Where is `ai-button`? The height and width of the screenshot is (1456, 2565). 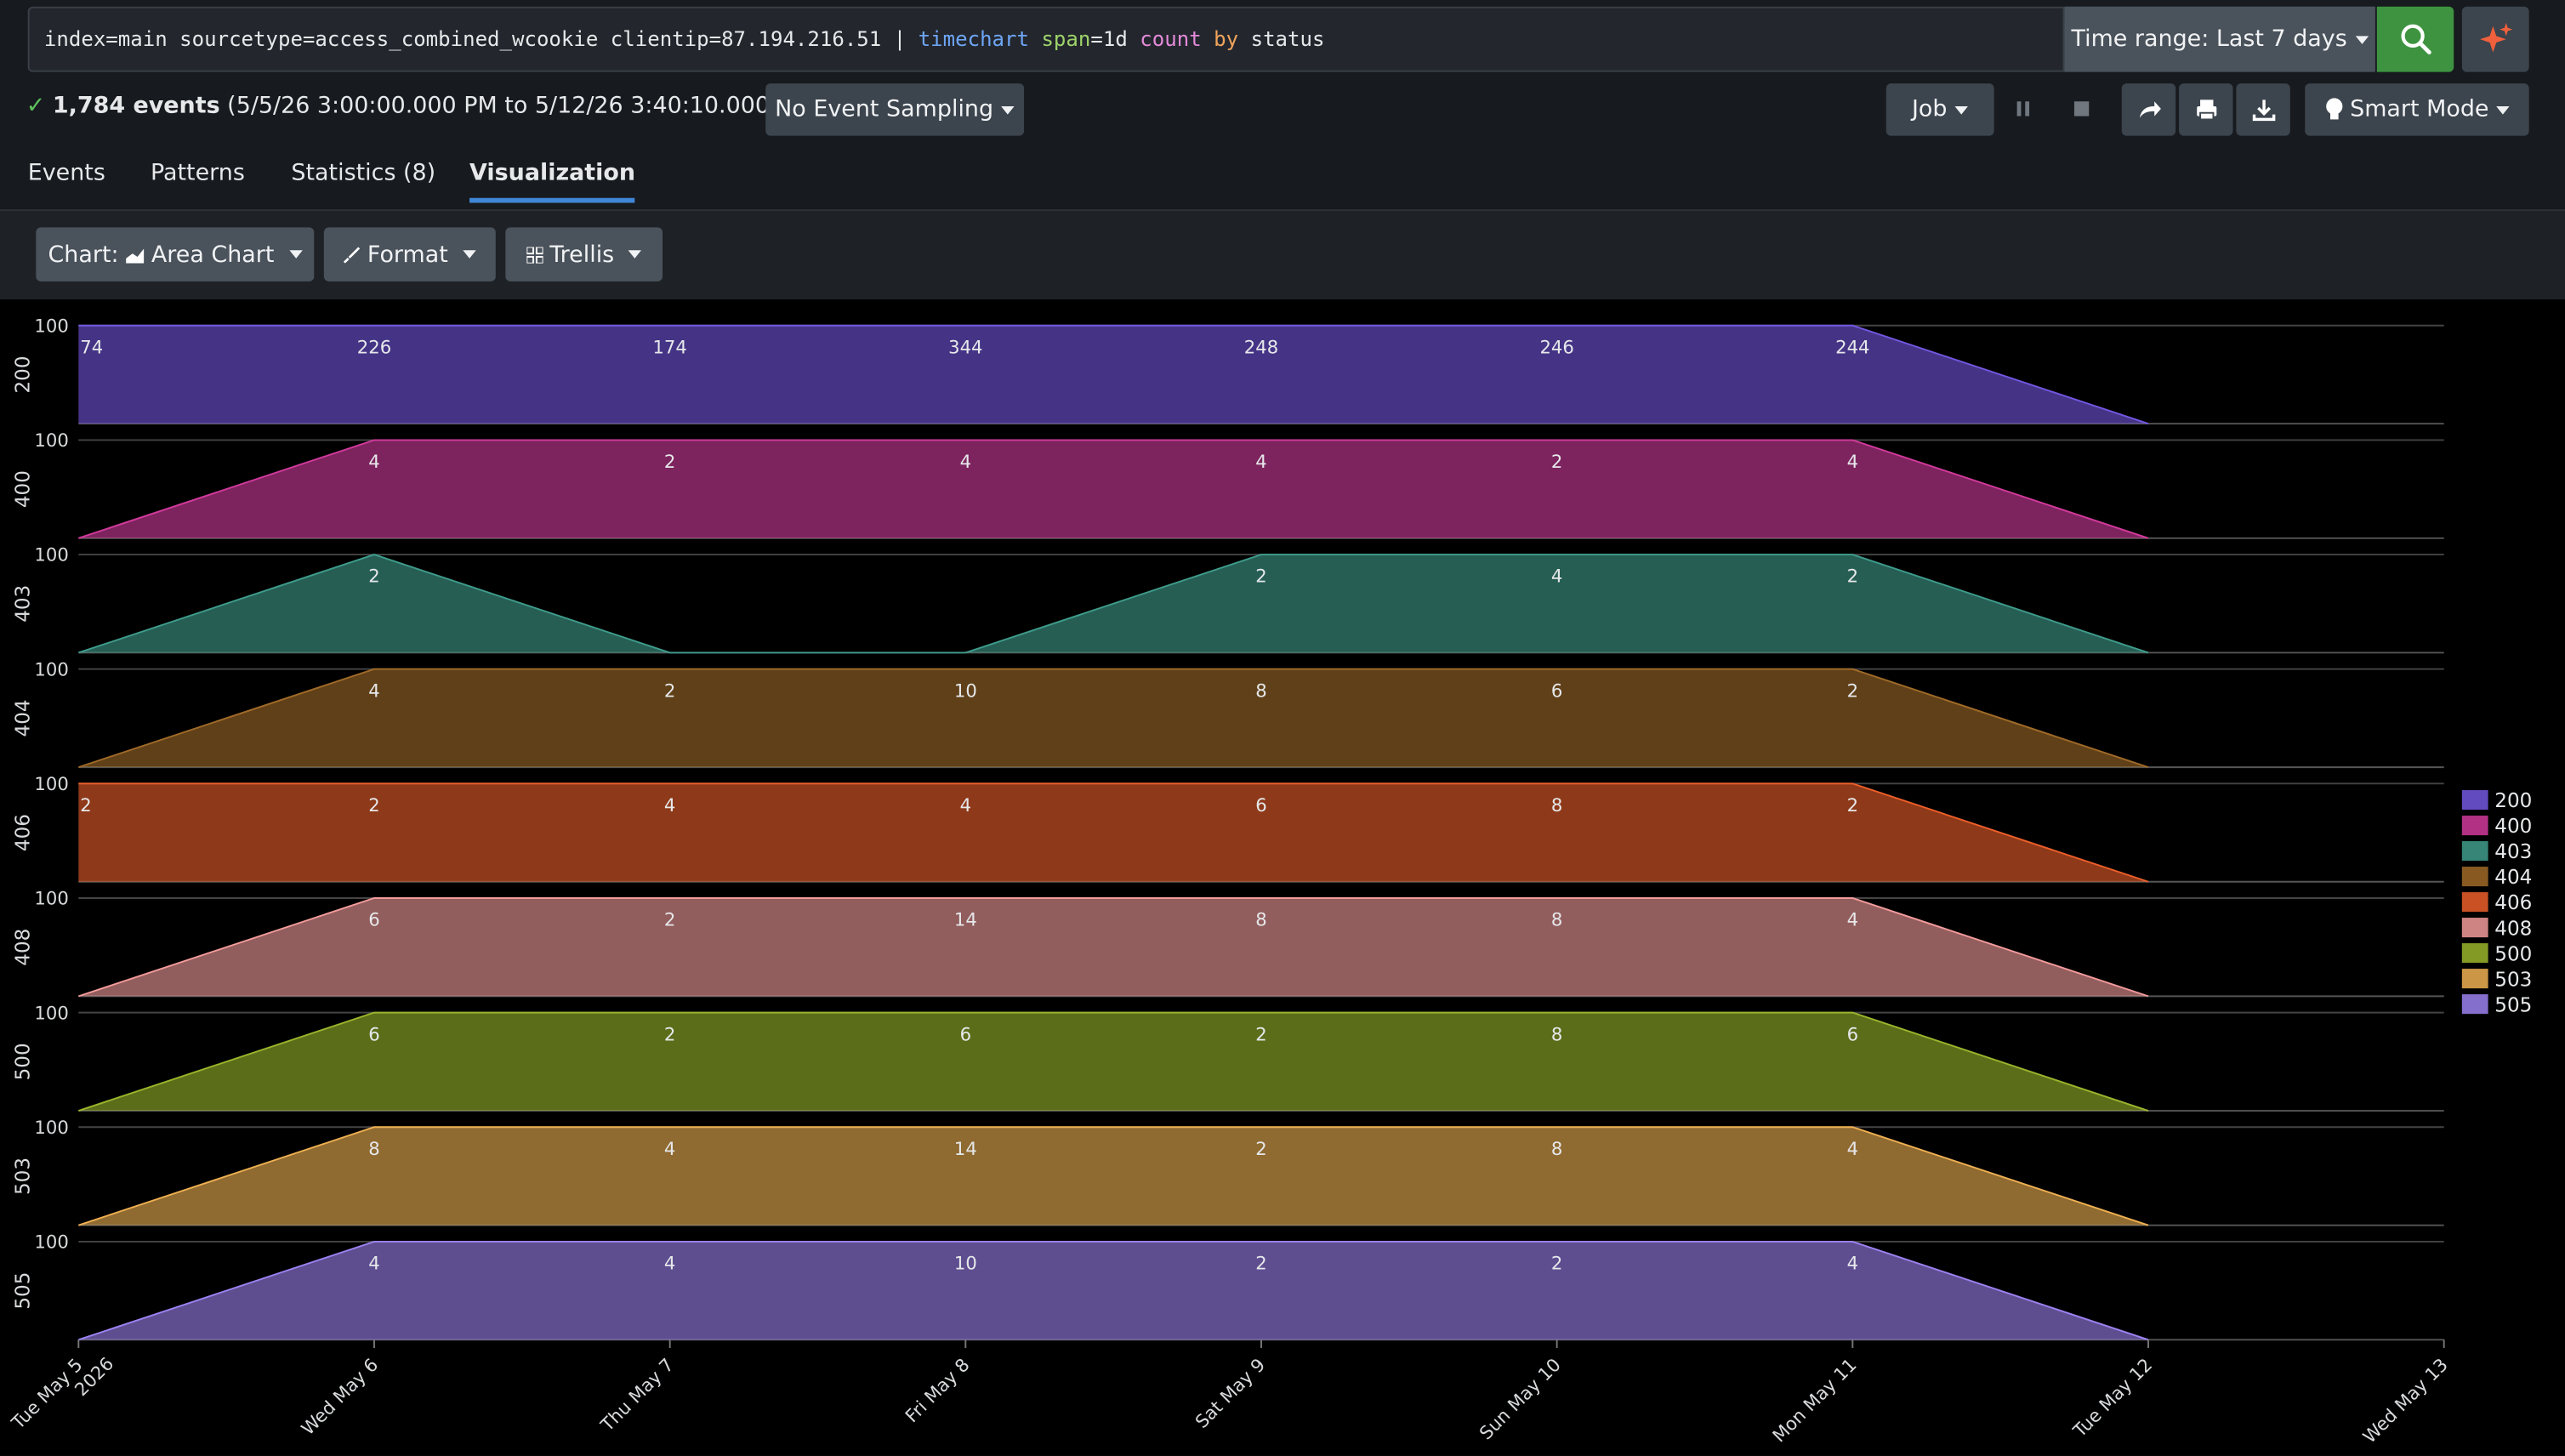 ai-button is located at coordinates (2495, 39).